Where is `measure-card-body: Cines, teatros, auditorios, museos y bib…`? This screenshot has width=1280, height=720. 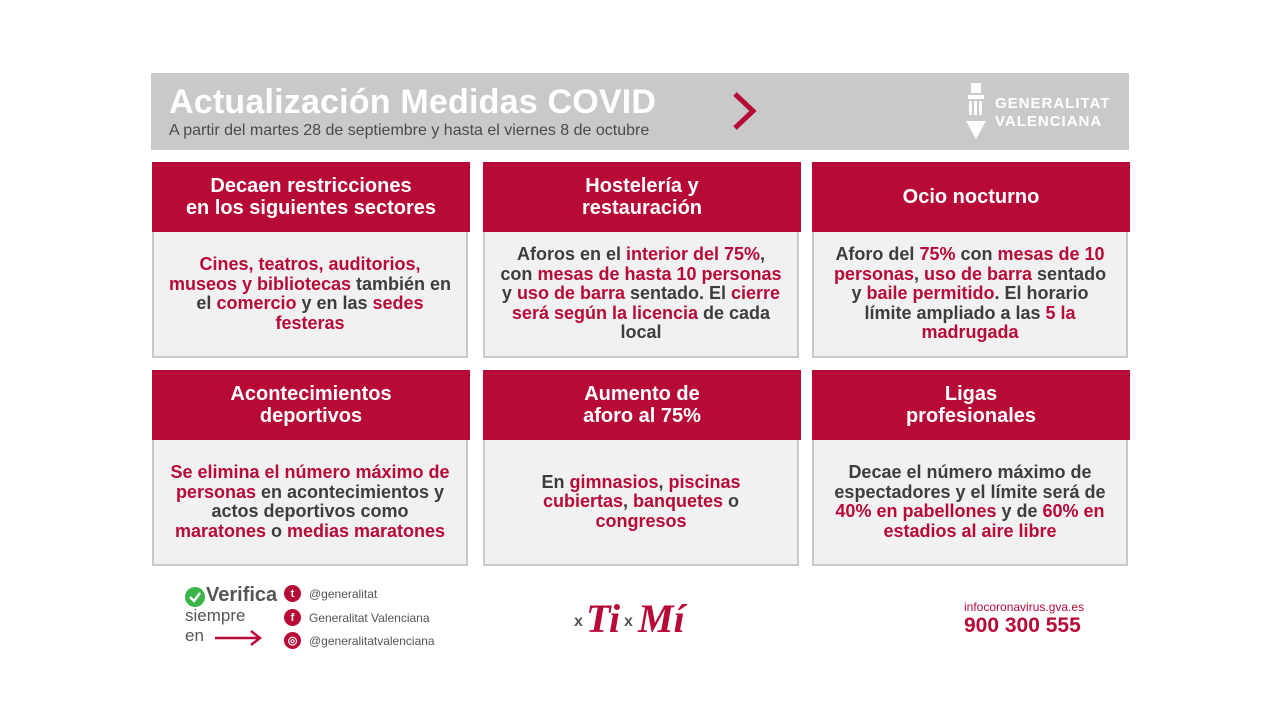
measure-card-body: Cines, teatros, auditorios, museos y bib… is located at coordinates (310, 294).